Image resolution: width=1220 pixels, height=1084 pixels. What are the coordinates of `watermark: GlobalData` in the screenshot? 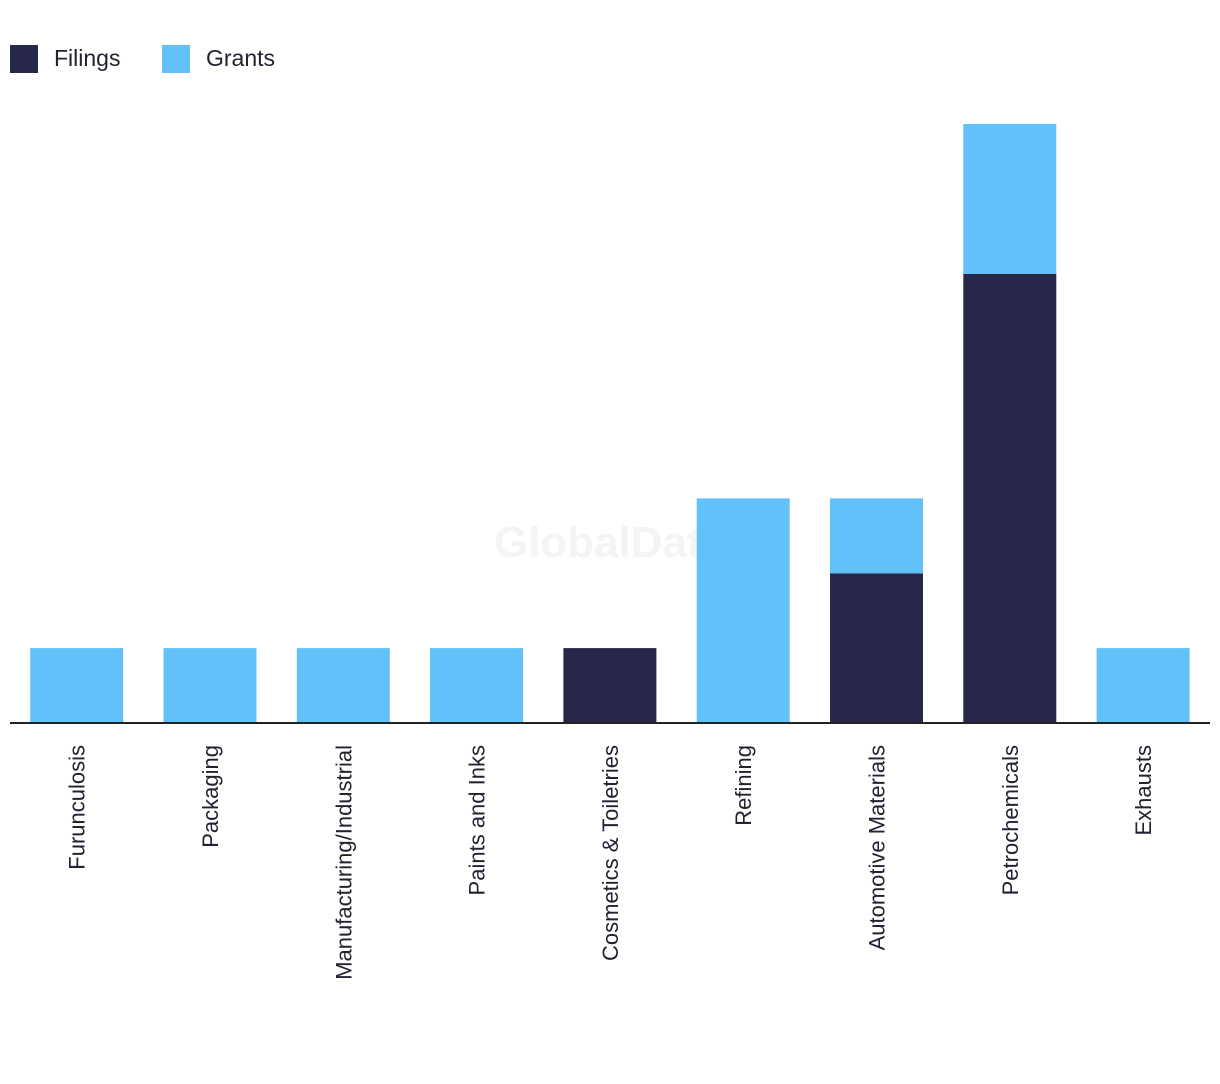 It's located at (610, 542).